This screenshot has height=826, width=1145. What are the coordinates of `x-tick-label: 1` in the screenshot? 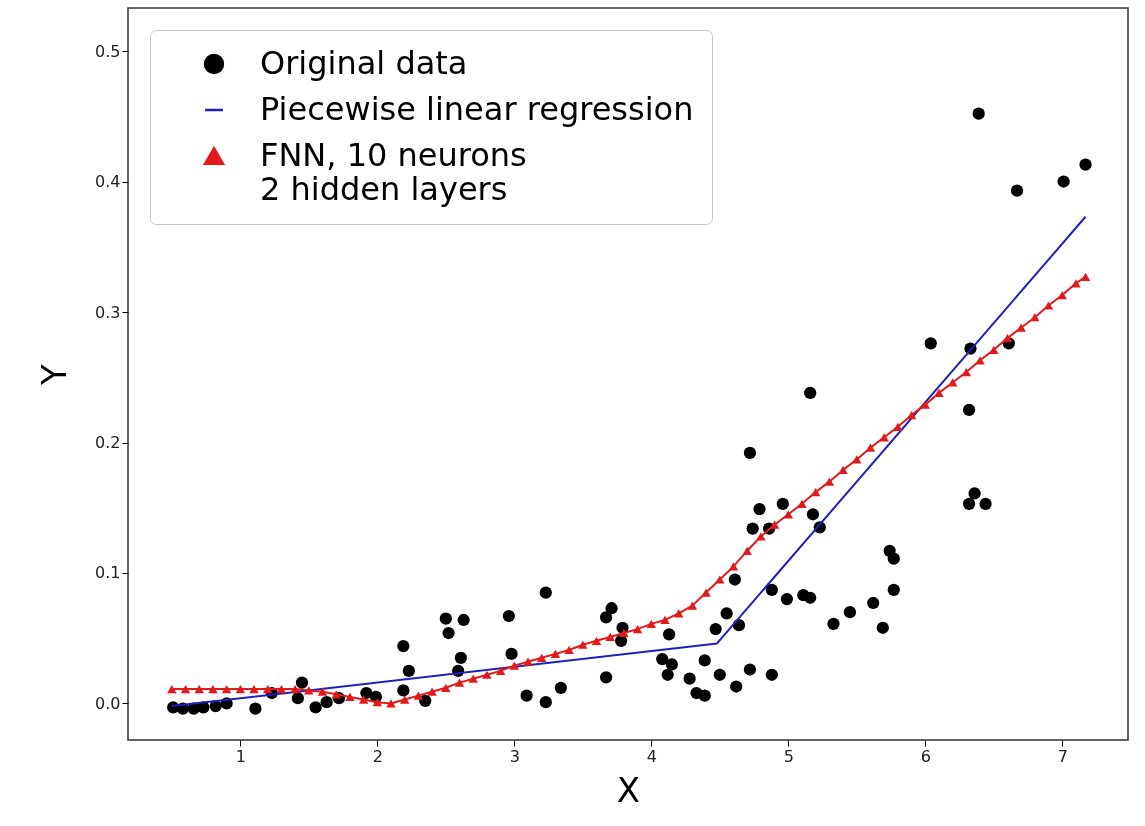 It's located at (240, 756).